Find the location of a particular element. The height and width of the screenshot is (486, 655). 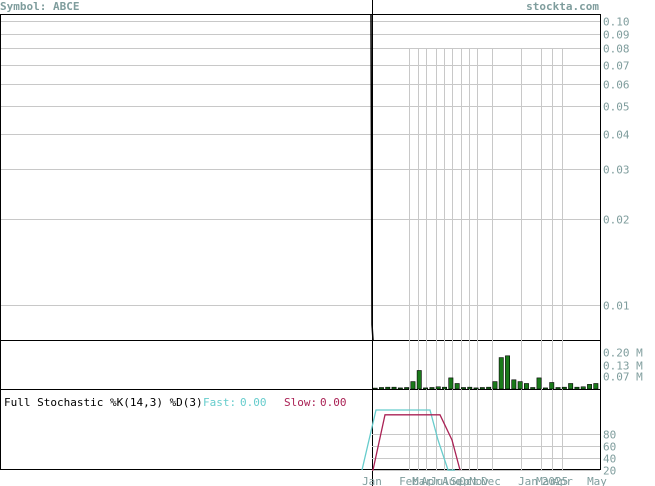

volume-panel-frame is located at coordinates (300, 365).